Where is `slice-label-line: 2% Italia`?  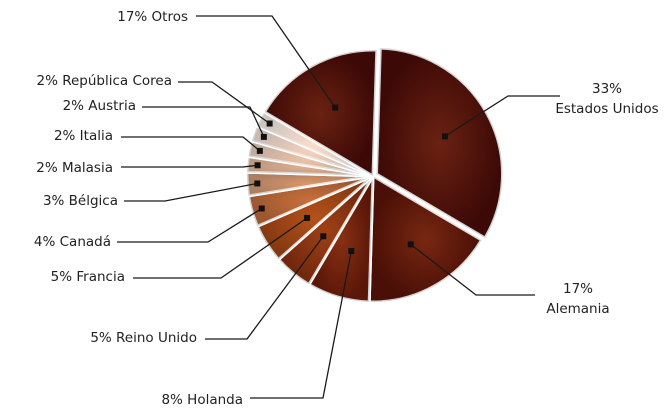
slice-label-line: 2% Italia is located at coordinates (83, 136).